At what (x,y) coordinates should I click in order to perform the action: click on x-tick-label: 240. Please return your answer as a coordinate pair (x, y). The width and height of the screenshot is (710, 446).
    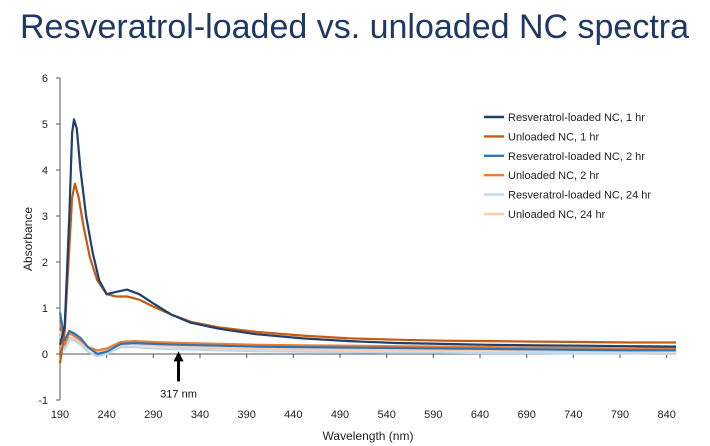
    Looking at the image, I should click on (106, 415).